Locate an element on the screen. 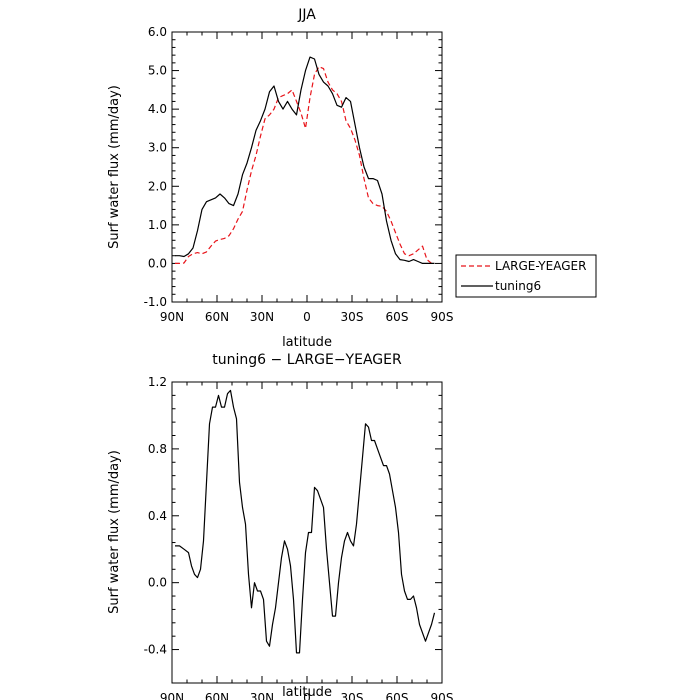 Image resolution: width=700 pixels, height=700 pixels. y-tick-label: -1.0 is located at coordinates (155, 302).